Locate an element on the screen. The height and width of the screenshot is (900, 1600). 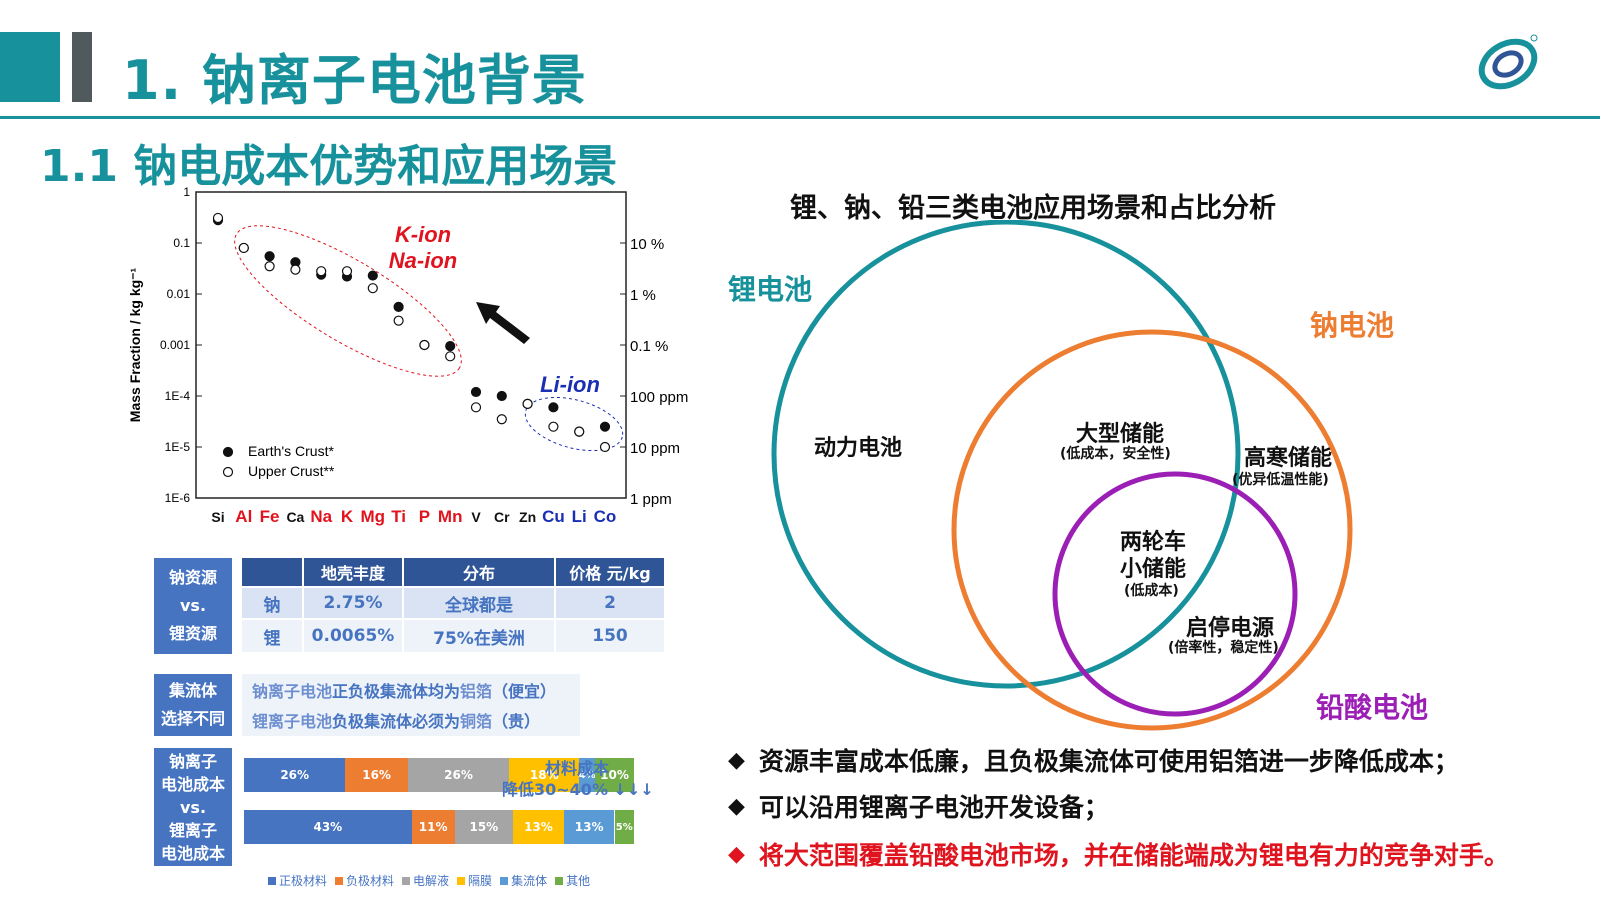
cost-bar-segment: 16% is located at coordinates (376, 775).